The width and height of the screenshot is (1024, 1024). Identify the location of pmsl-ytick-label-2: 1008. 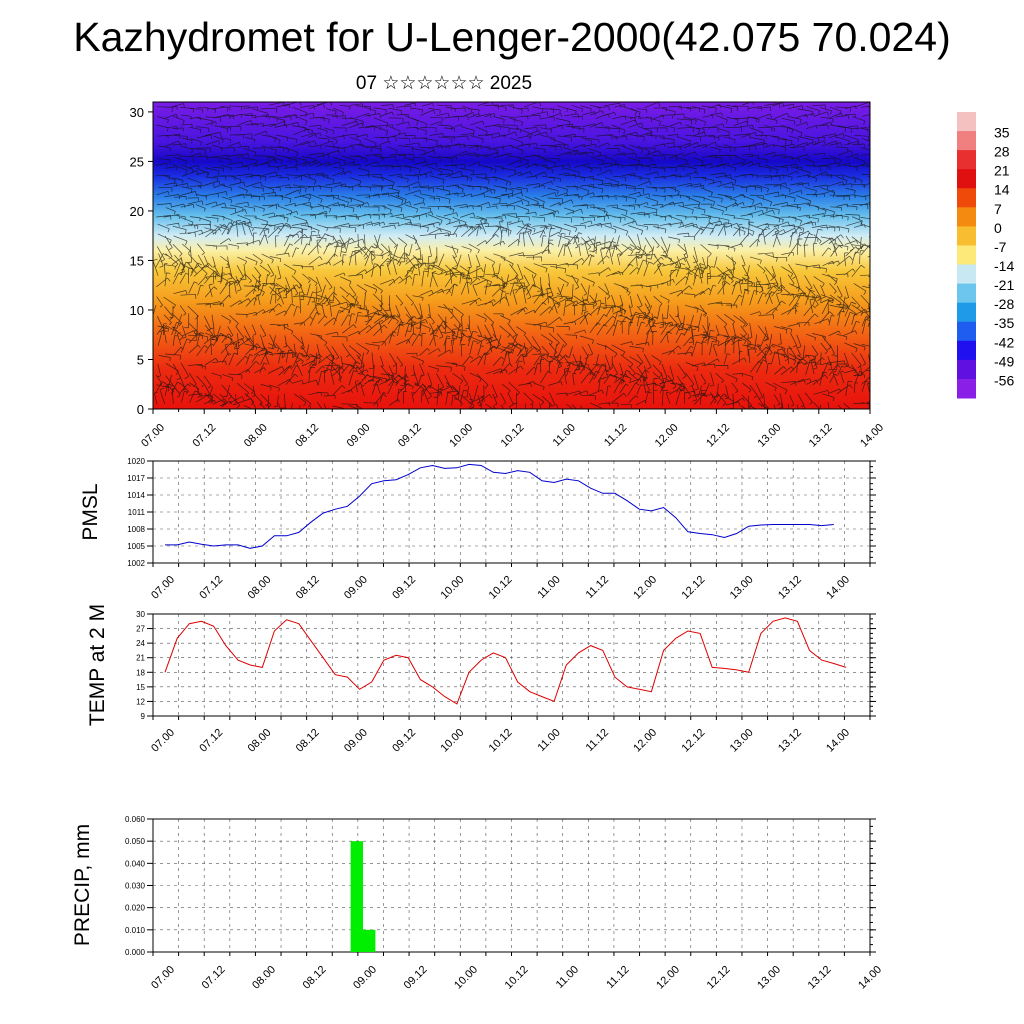
(136, 529).